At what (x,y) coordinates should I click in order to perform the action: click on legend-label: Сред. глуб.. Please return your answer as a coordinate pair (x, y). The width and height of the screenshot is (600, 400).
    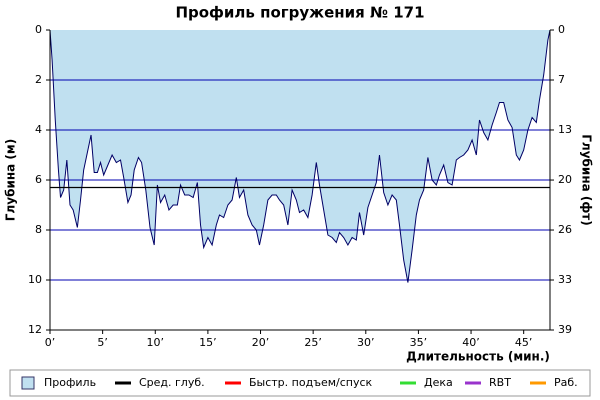
    Looking at the image, I should click on (172, 382).